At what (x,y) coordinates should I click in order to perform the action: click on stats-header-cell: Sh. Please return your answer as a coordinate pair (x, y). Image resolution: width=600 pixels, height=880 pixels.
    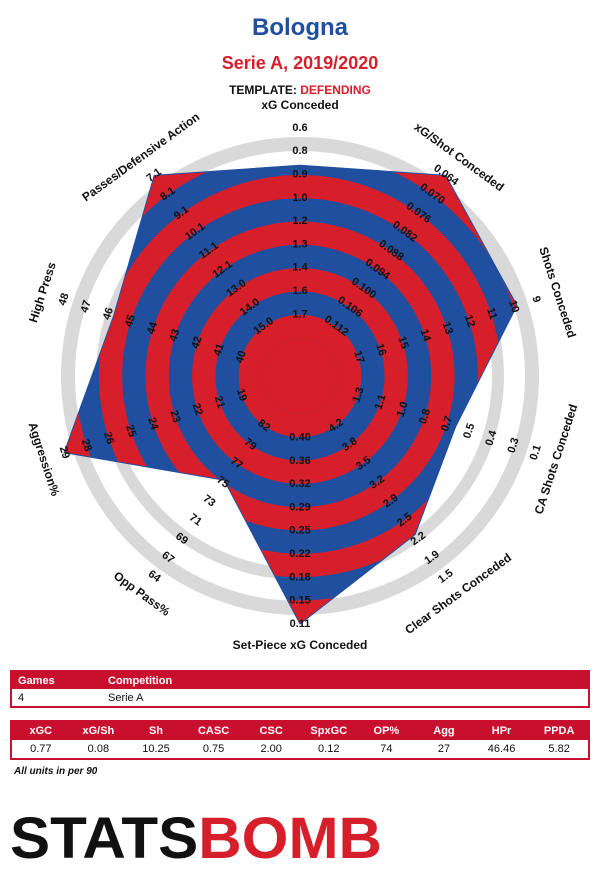
    Looking at the image, I should click on (156, 731).